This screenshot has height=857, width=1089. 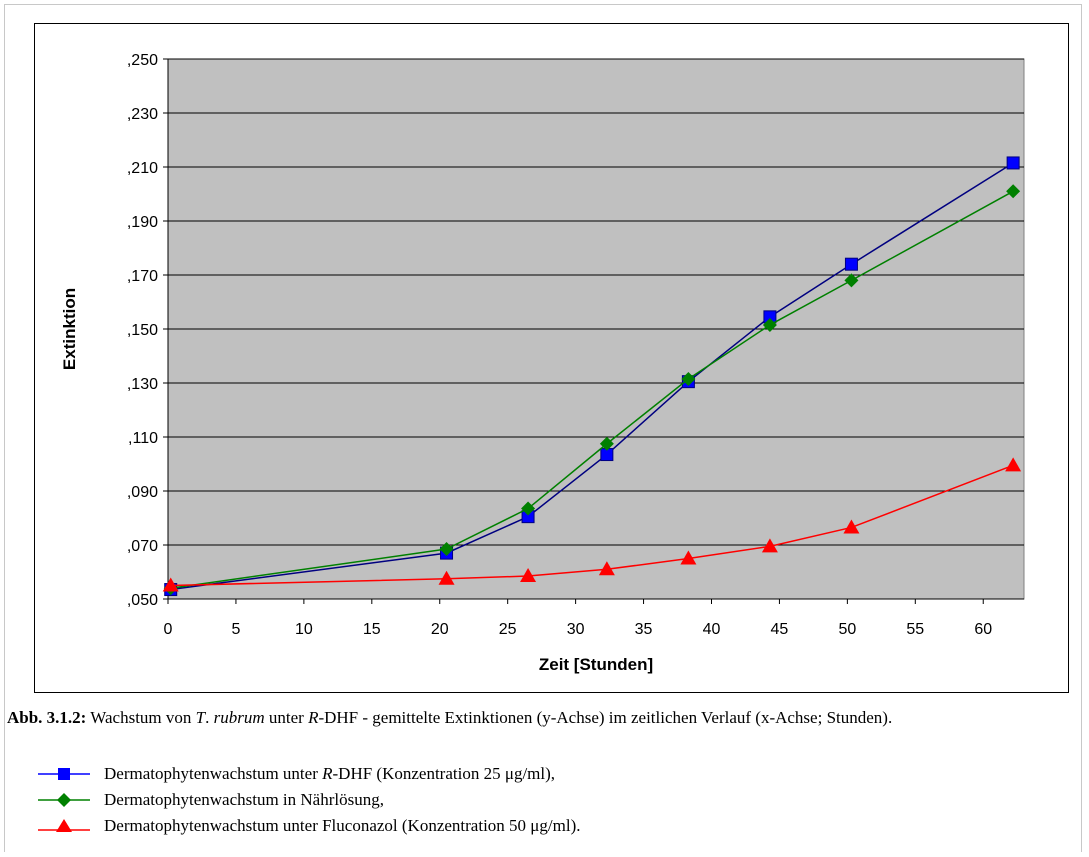 What do you see at coordinates (592, 525) in the screenshot?
I see `series-line-fluconazol` at bounding box center [592, 525].